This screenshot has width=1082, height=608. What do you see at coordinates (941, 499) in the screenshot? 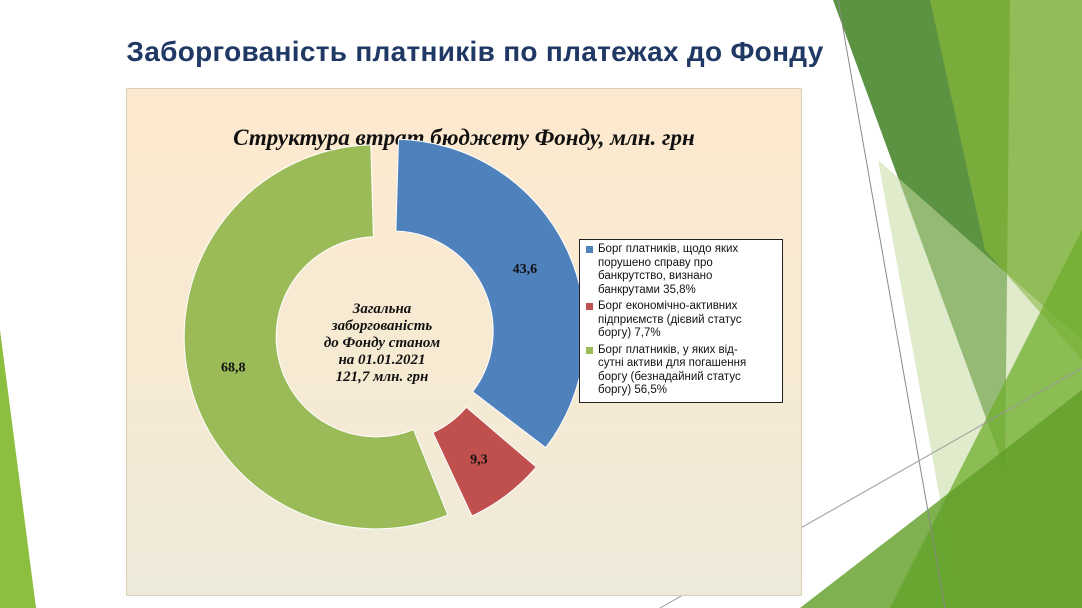
I see `decor-triangle-bottom` at bounding box center [941, 499].